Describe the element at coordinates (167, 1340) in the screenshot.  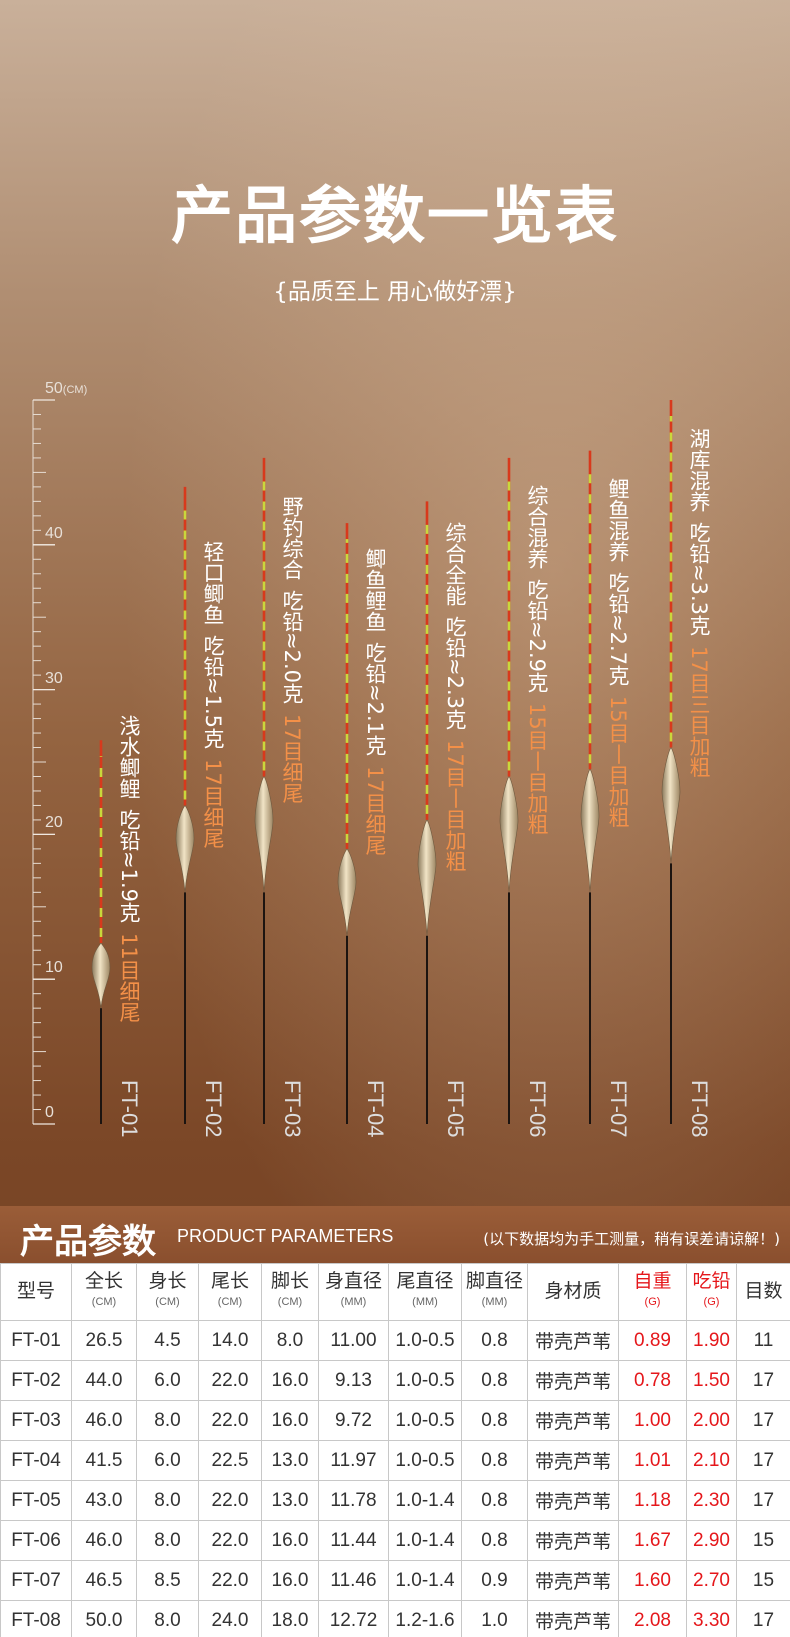
I see `table-cell: 4.5` at that location.